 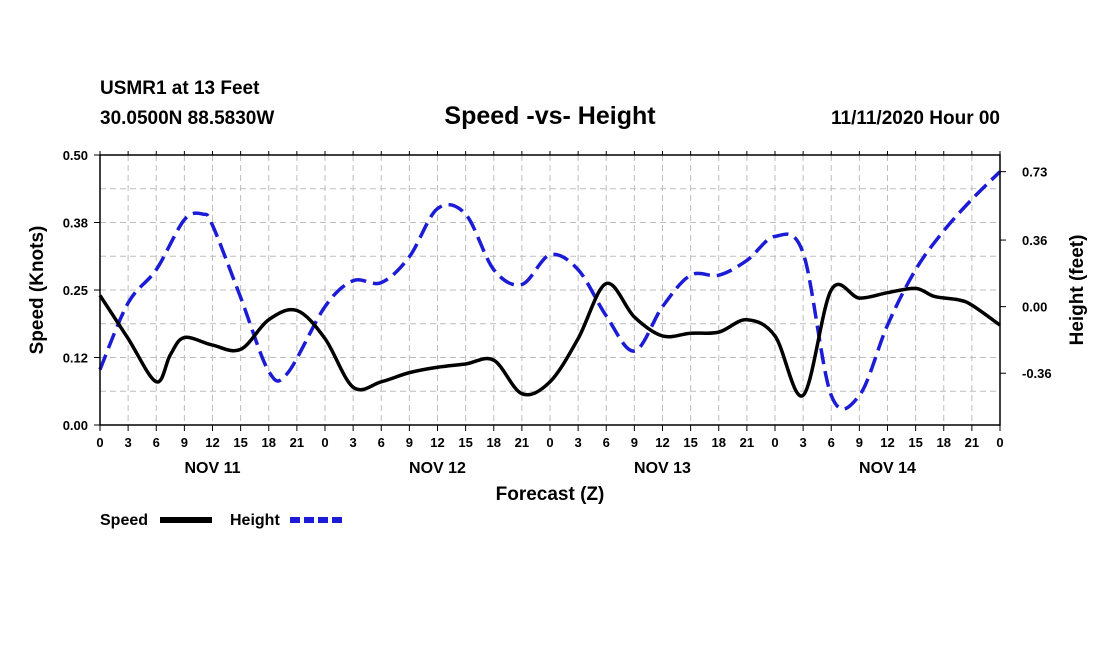 I want to click on y2-tick-label: 0.36, so click(x=1034, y=240).